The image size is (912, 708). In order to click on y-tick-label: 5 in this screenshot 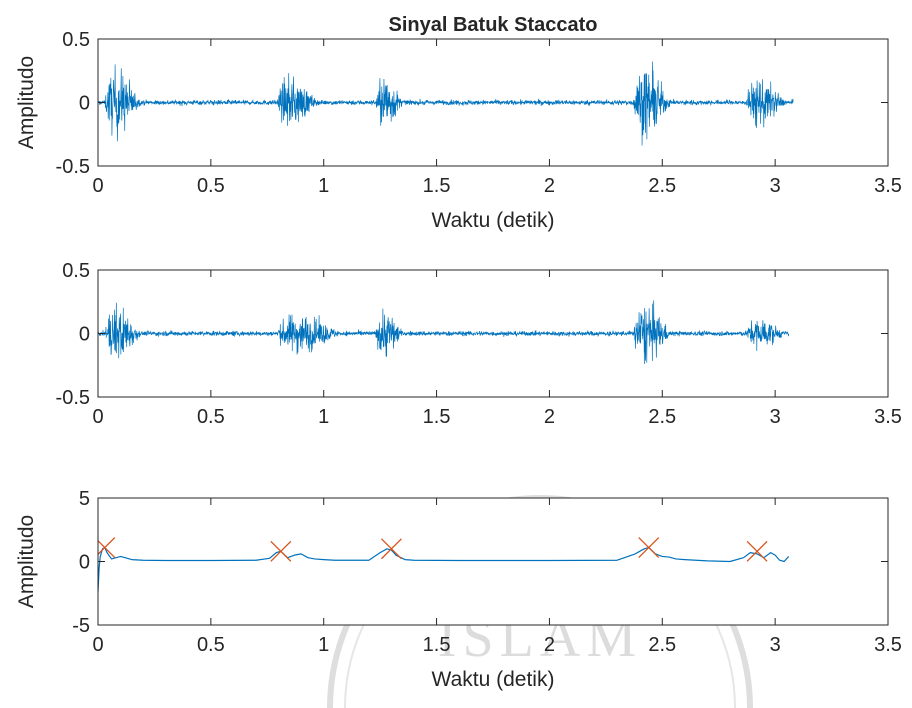, I will do `click(84, 499)`.